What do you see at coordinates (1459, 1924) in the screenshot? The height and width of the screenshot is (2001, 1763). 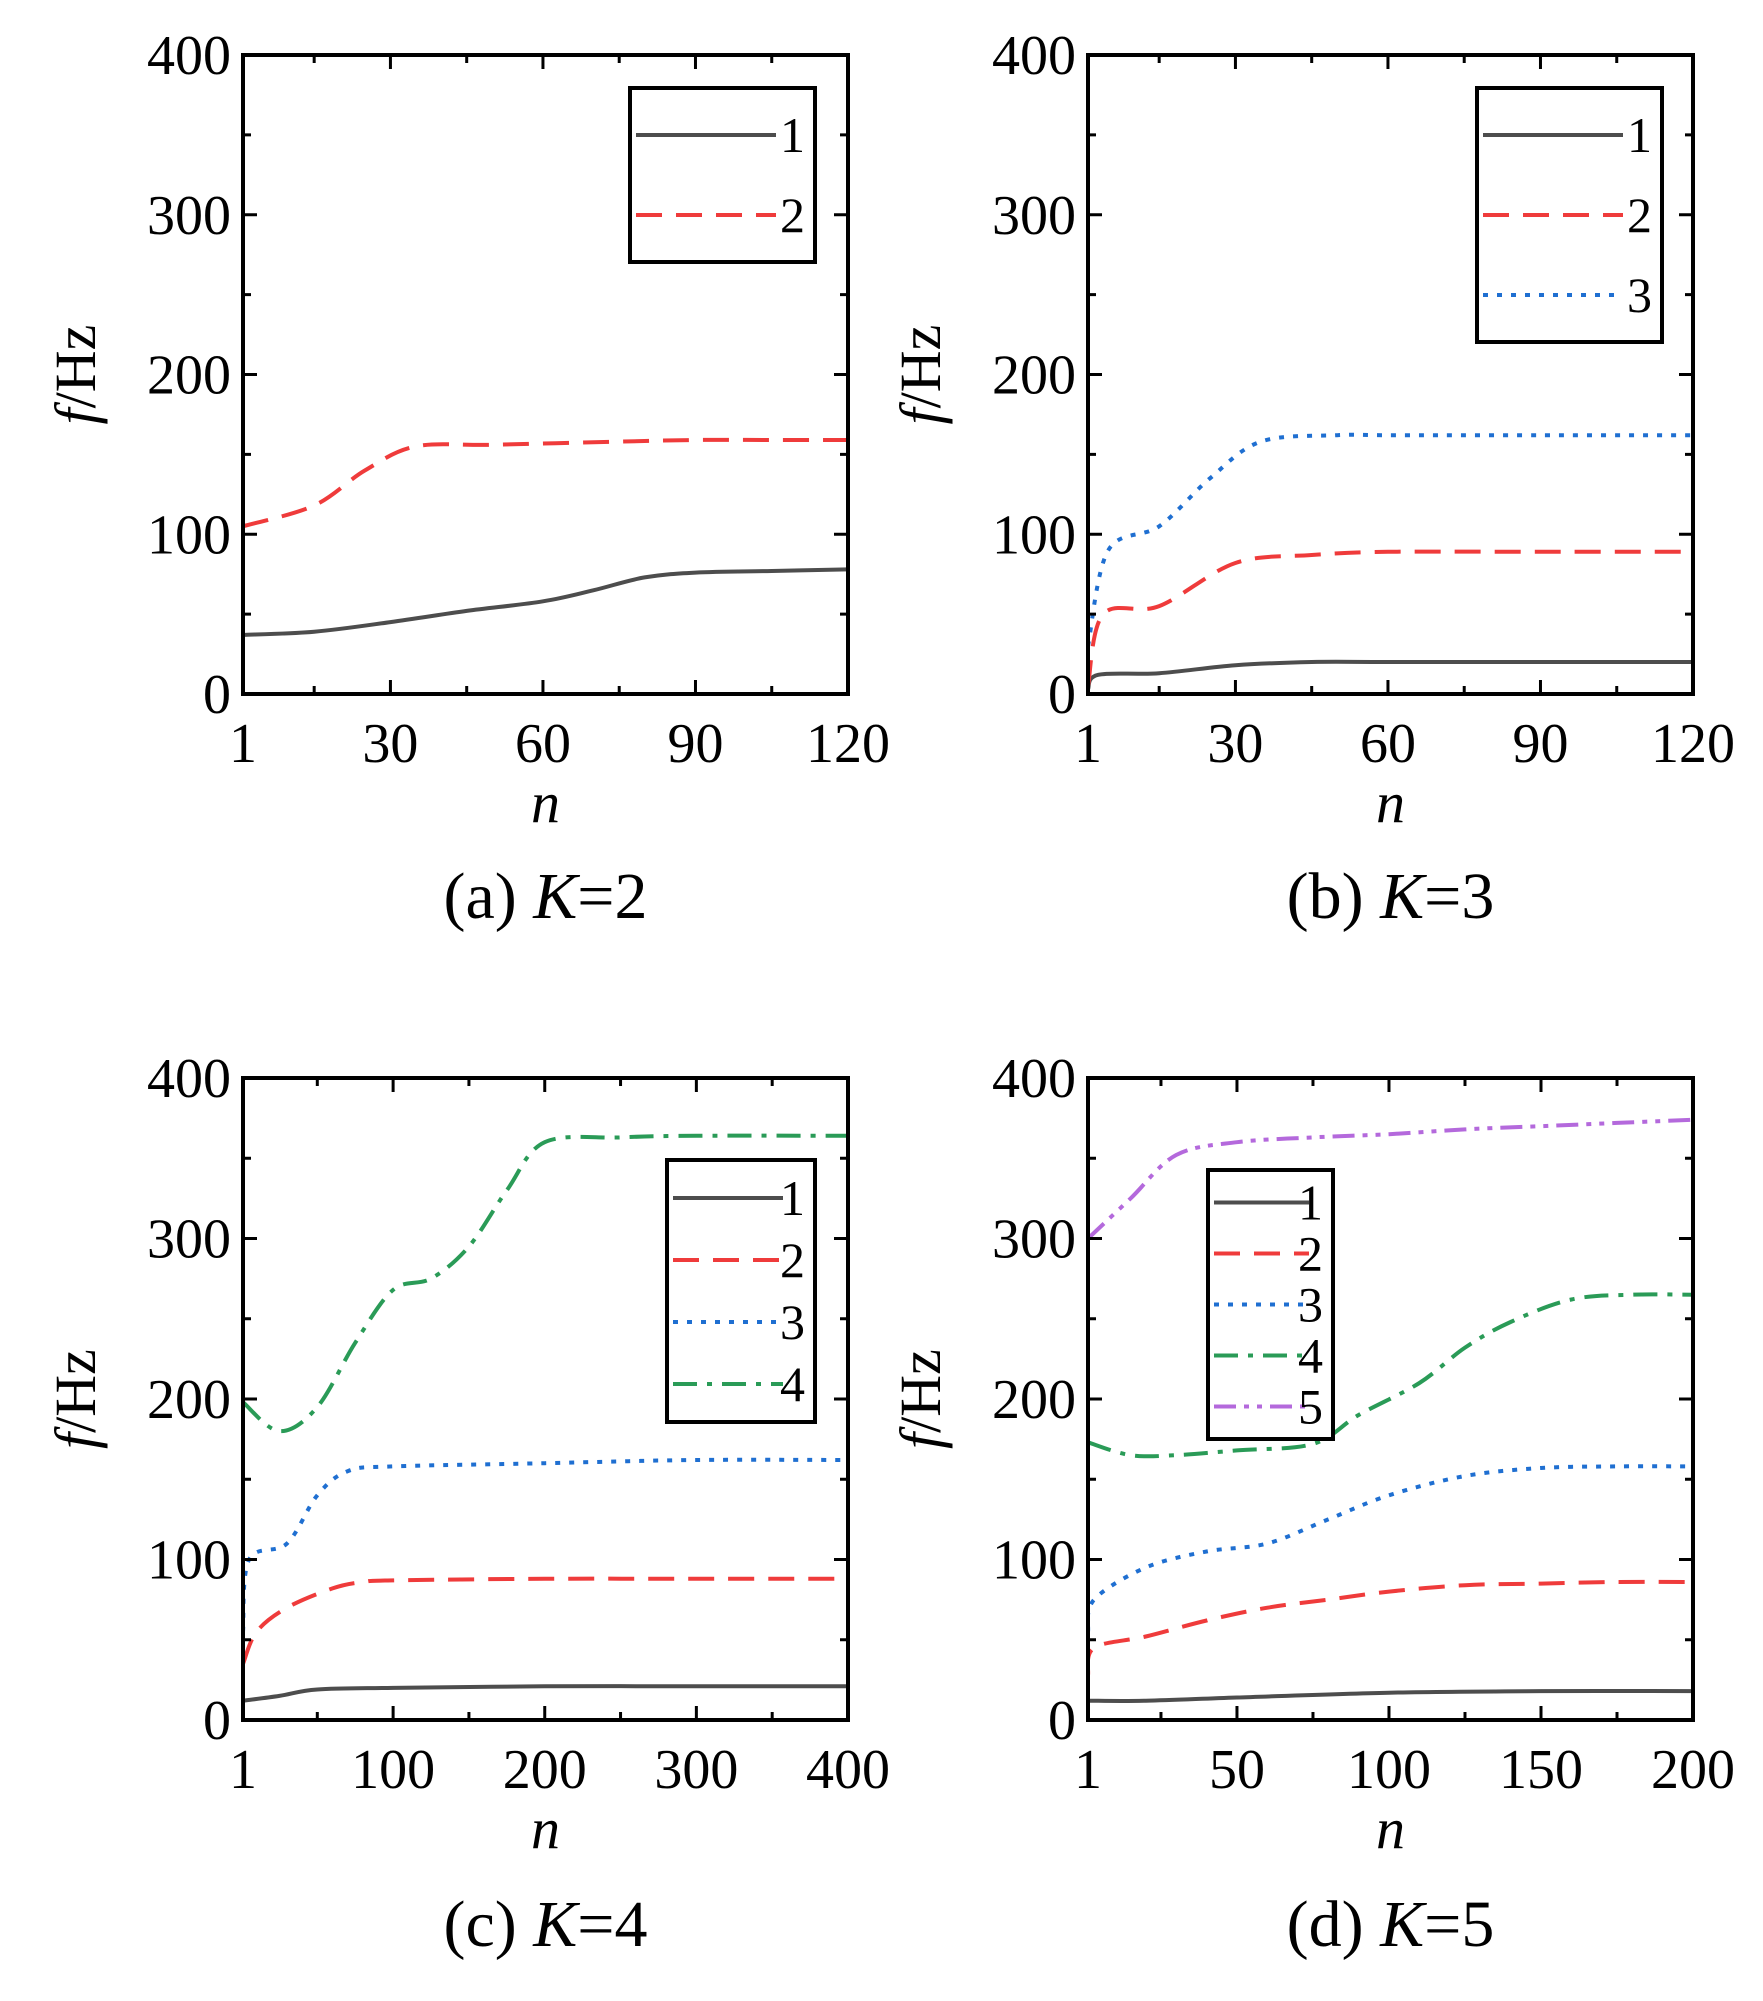 I see `caption-suffix: =5` at bounding box center [1459, 1924].